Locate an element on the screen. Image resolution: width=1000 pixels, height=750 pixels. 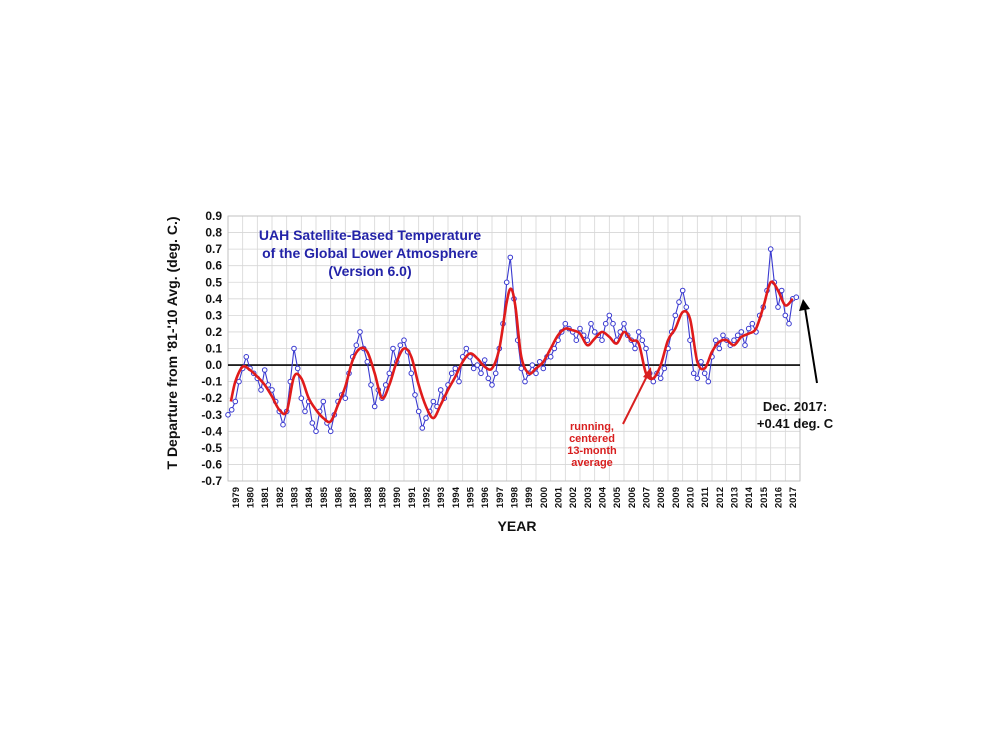
annotation-running-line-4: average is located at coordinates (592, 463).